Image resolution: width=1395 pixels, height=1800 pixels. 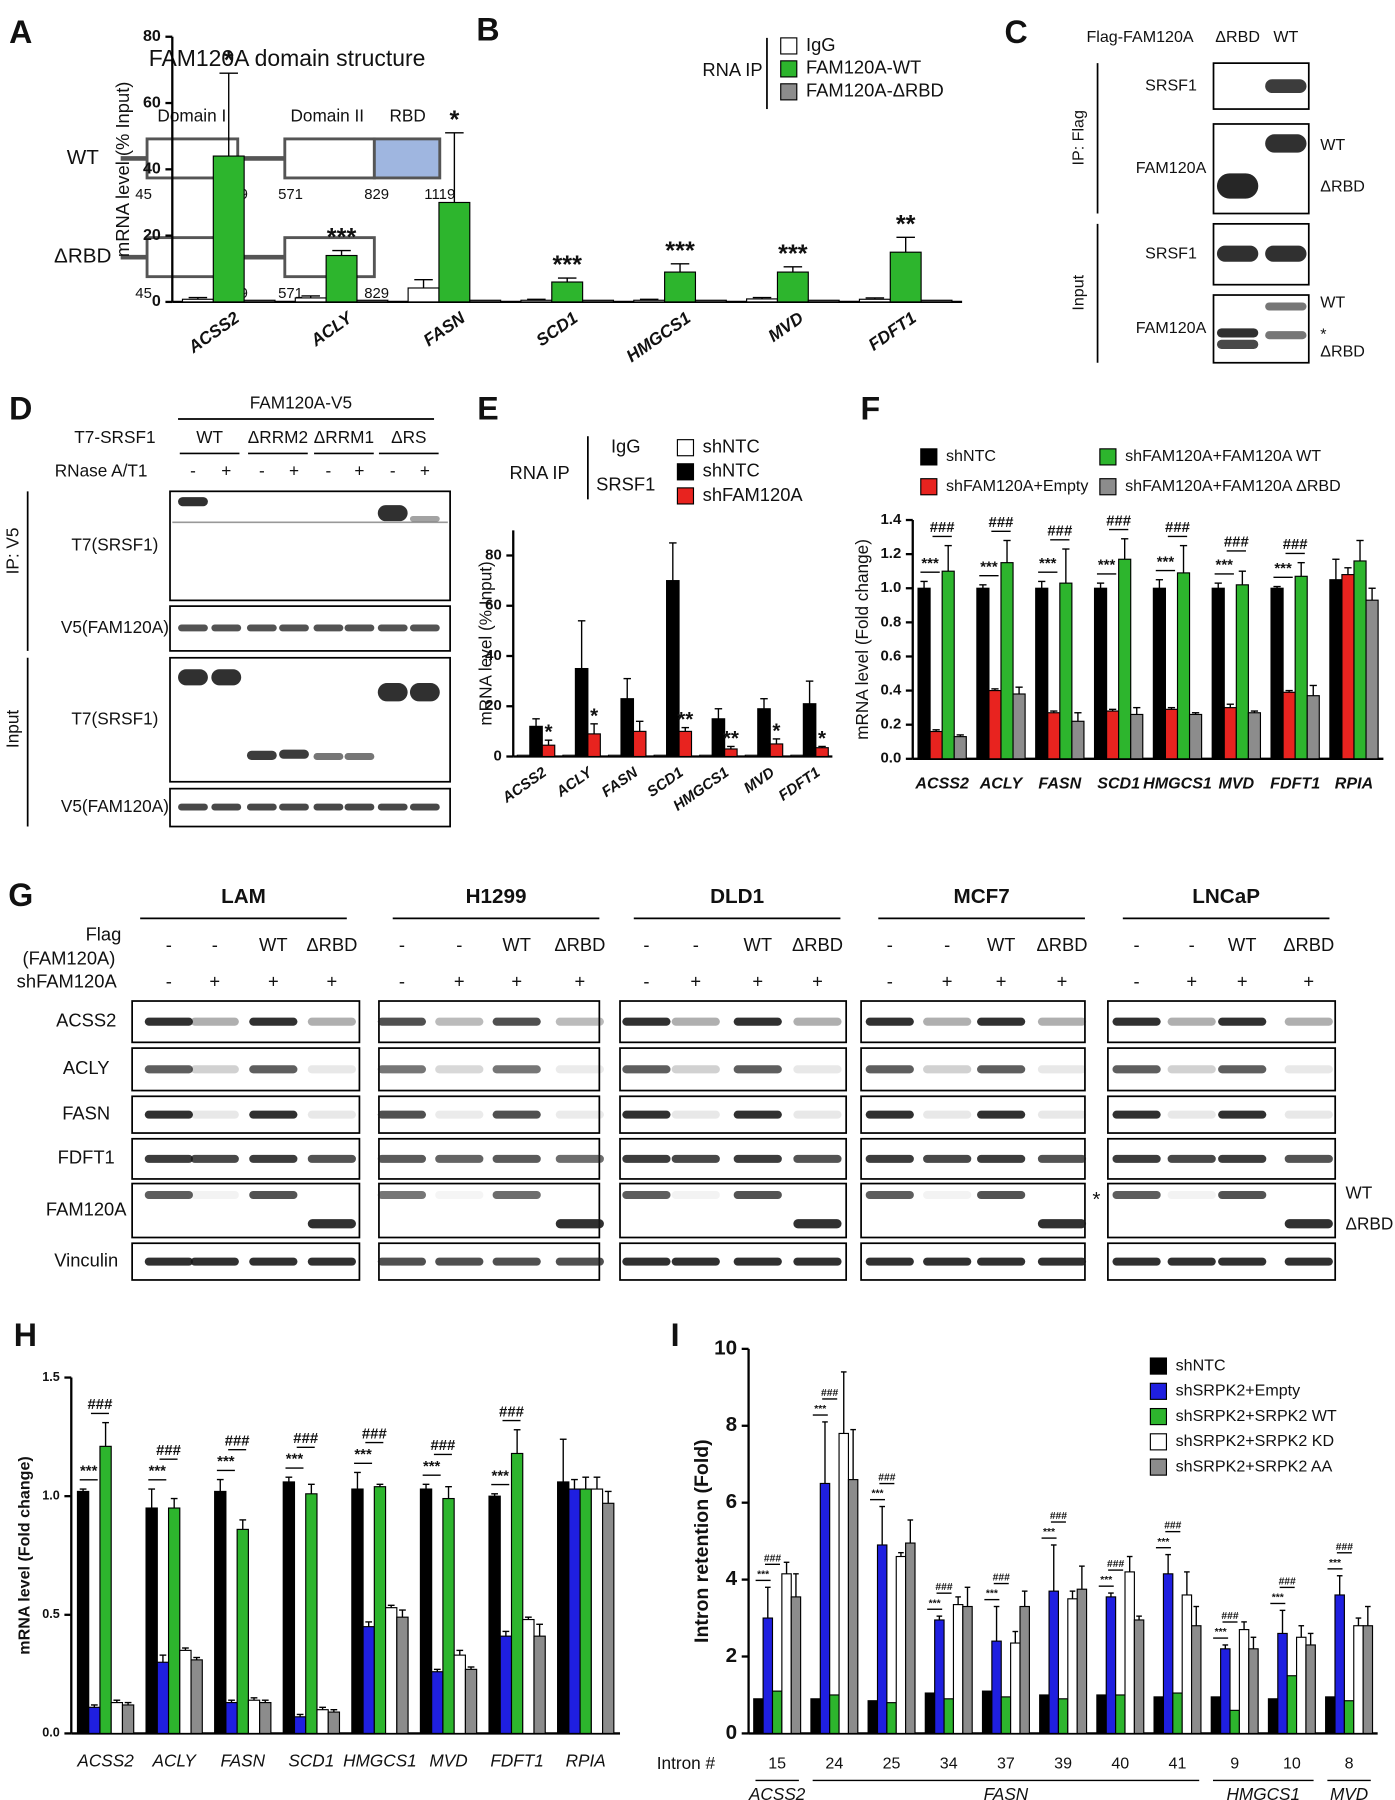 What do you see at coordinates (737, 896) in the screenshot?
I see `cell-line-label: DLD1` at bounding box center [737, 896].